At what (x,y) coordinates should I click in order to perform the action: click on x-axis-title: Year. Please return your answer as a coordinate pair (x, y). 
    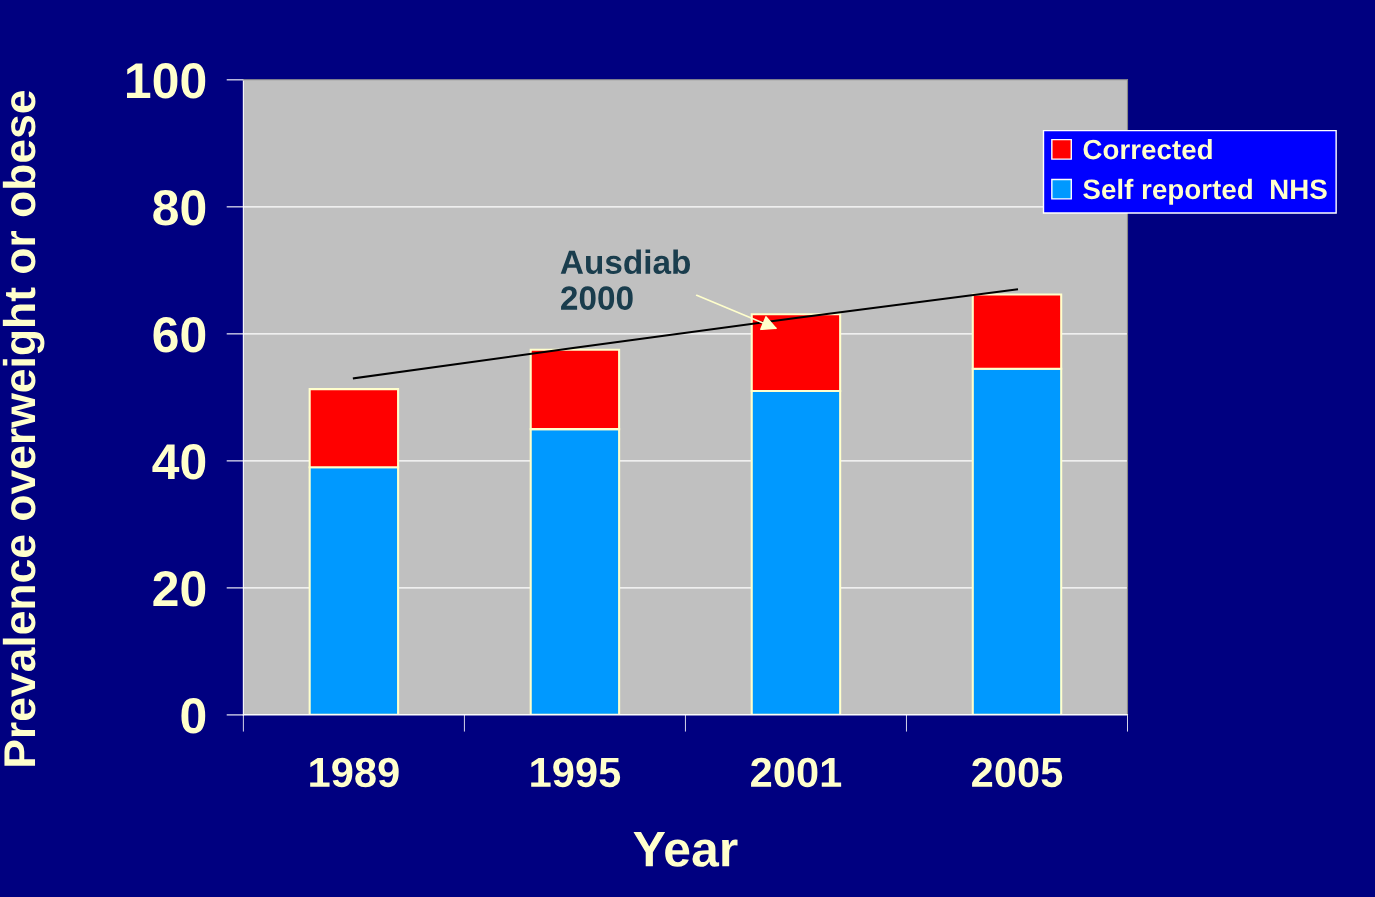
    Looking at the image, I should click on (685, 849).